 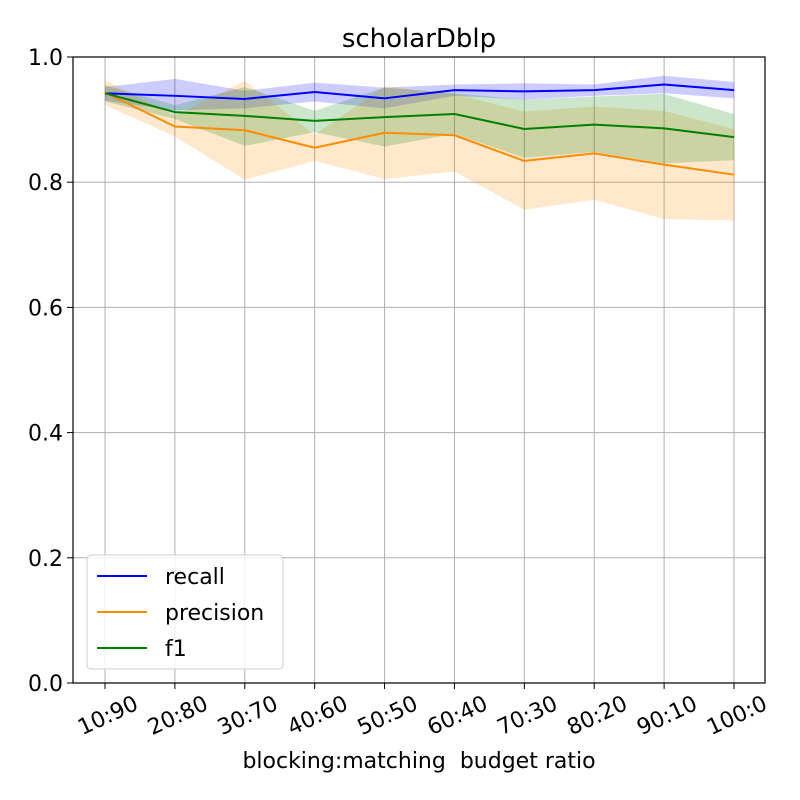 What do you see at coordinates (45, 559) in the screenshot?
I see `y-tick-label: 0.2` at bounding box center [45, 559].